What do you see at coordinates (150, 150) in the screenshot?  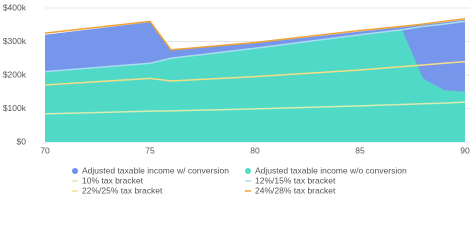 I see `x-tick-label: 75` at bounding box center [150, 150].